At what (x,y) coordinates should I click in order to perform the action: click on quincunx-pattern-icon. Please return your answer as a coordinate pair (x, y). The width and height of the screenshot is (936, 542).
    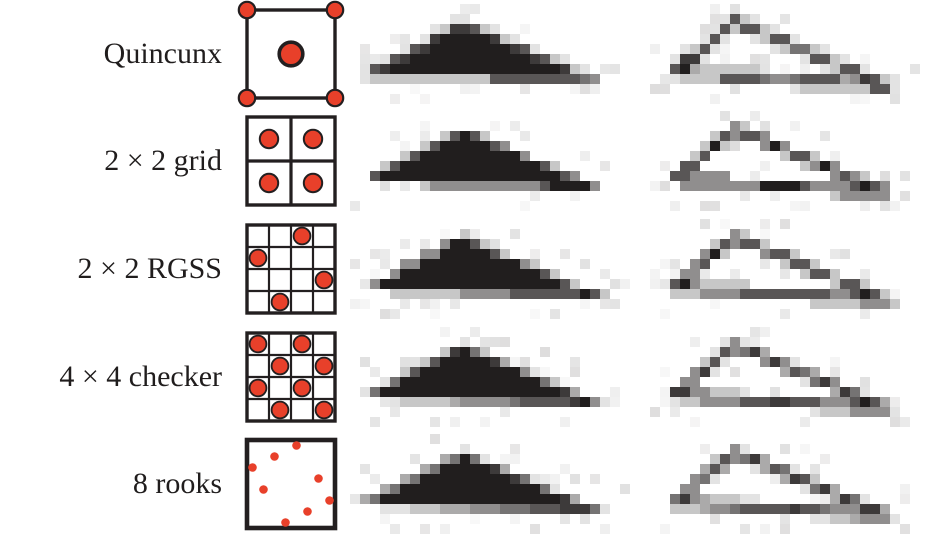
    Looking at the image, I should click on (291, 56).